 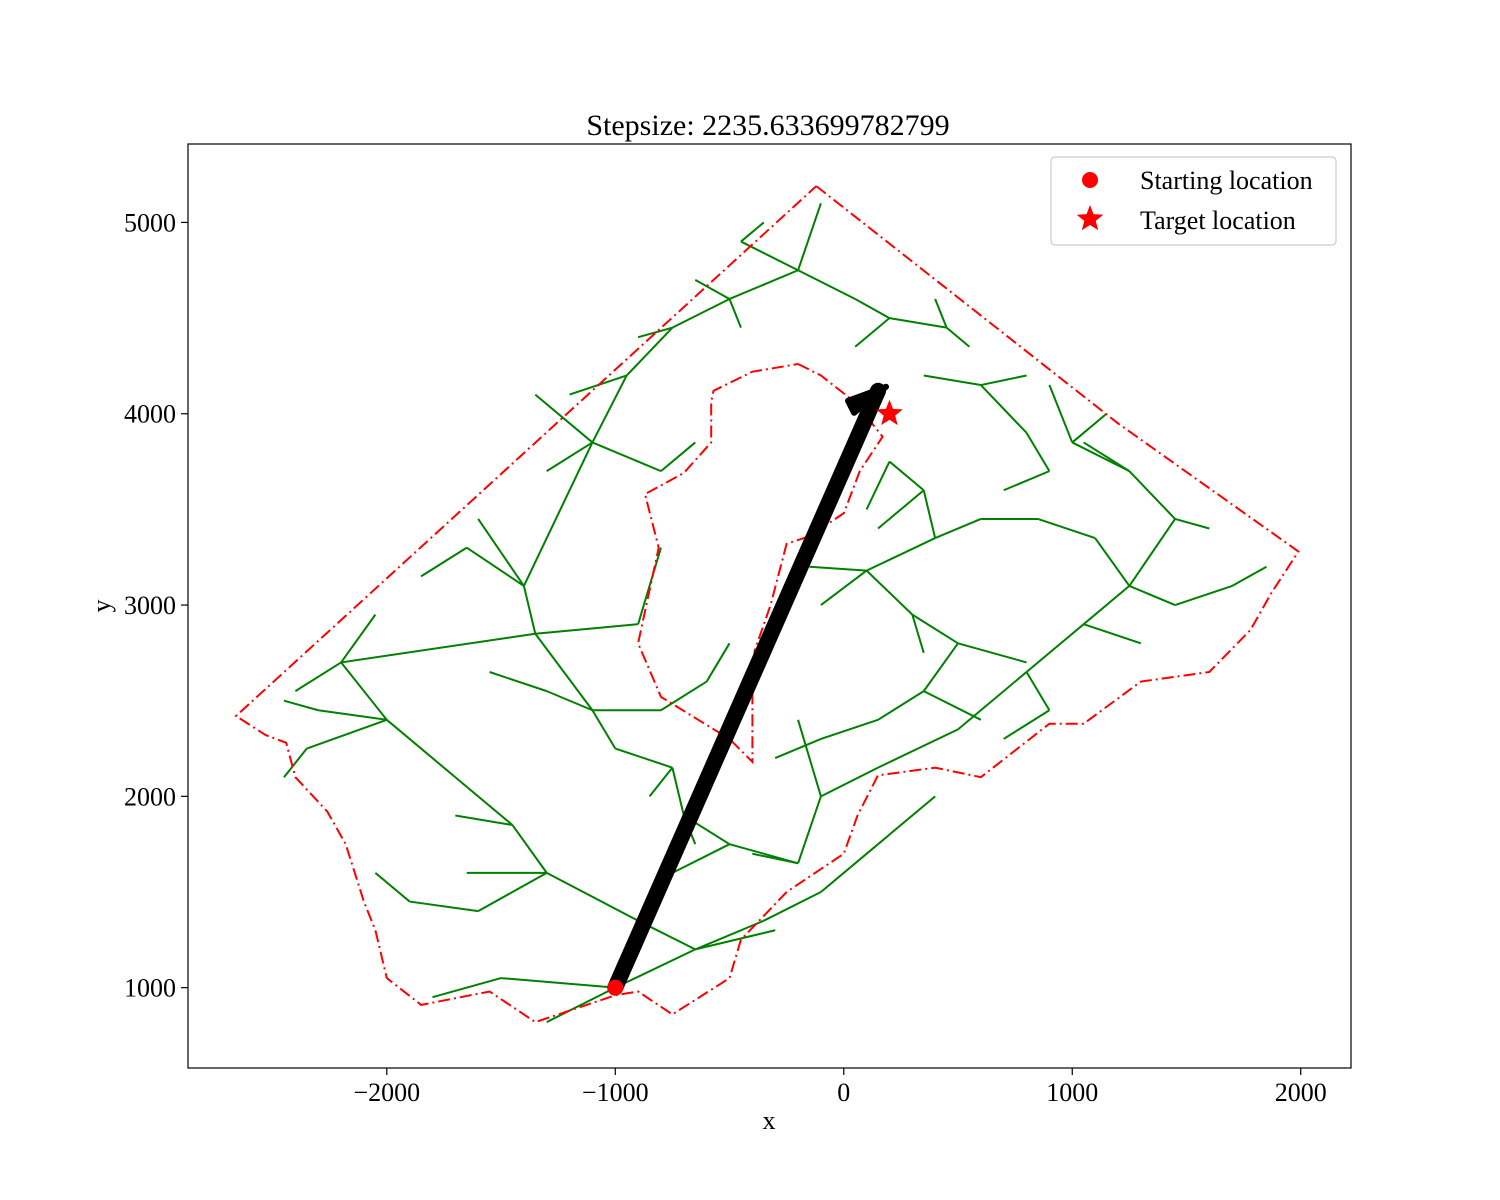 What do you see at coordinates (1301, 1092) in the screenshot?
I see `x-tick-label: 2000` at bounding box center [1301, 1092].